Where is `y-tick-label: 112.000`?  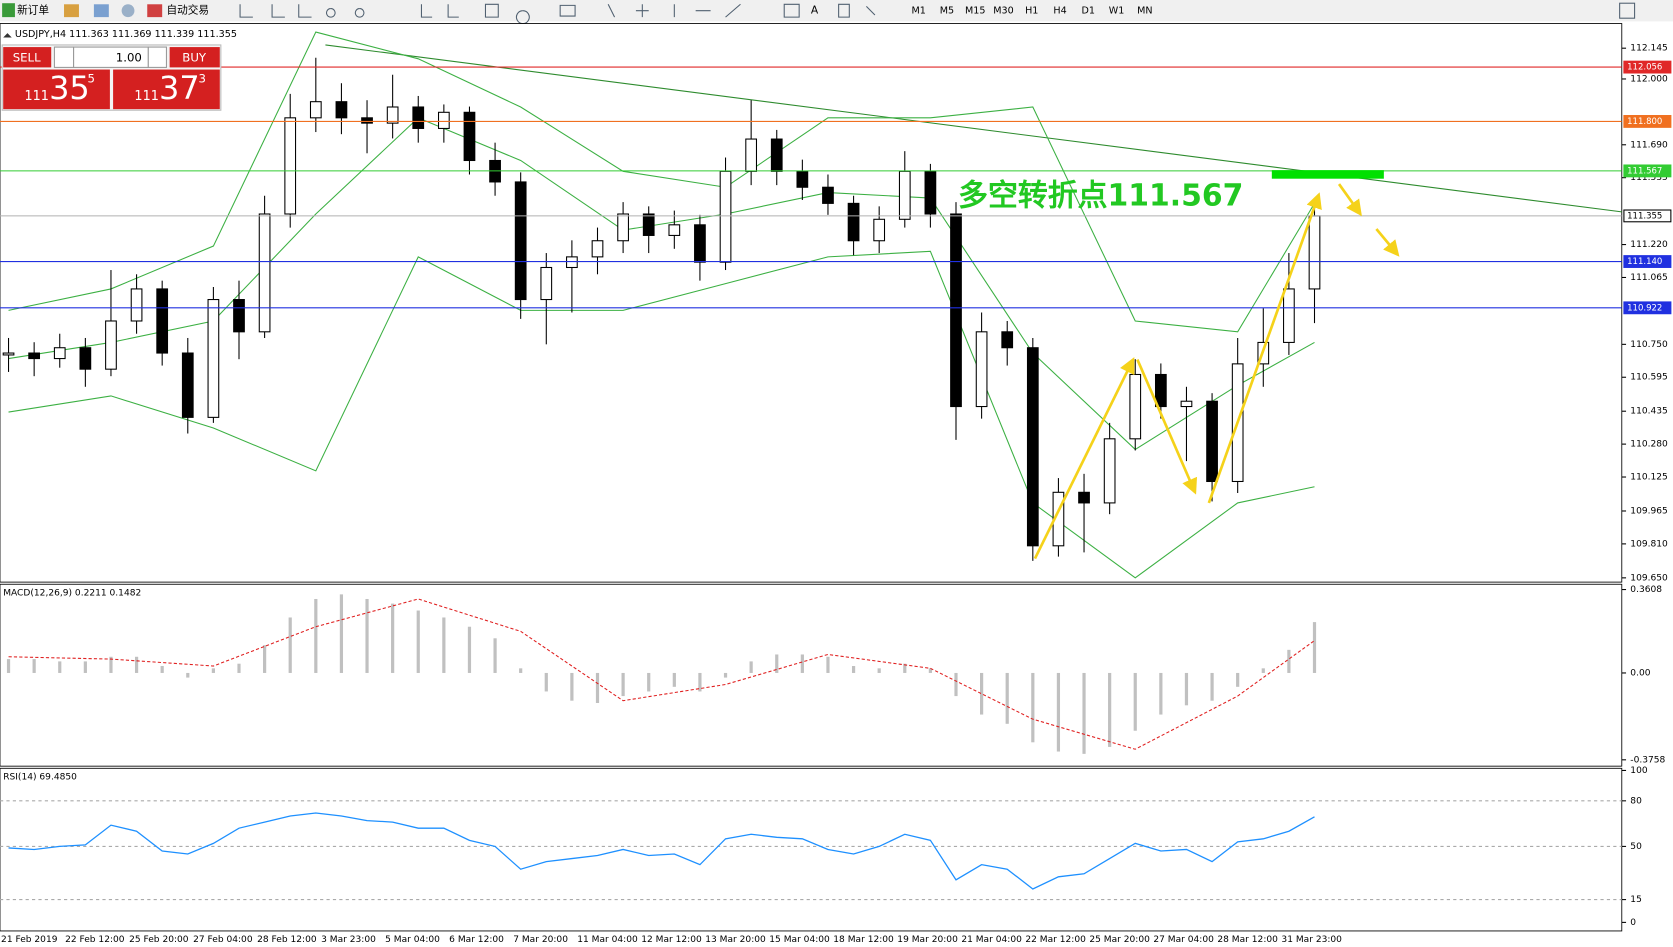 y-tick-label: 112.000 is located at coordinates (1649, 79).